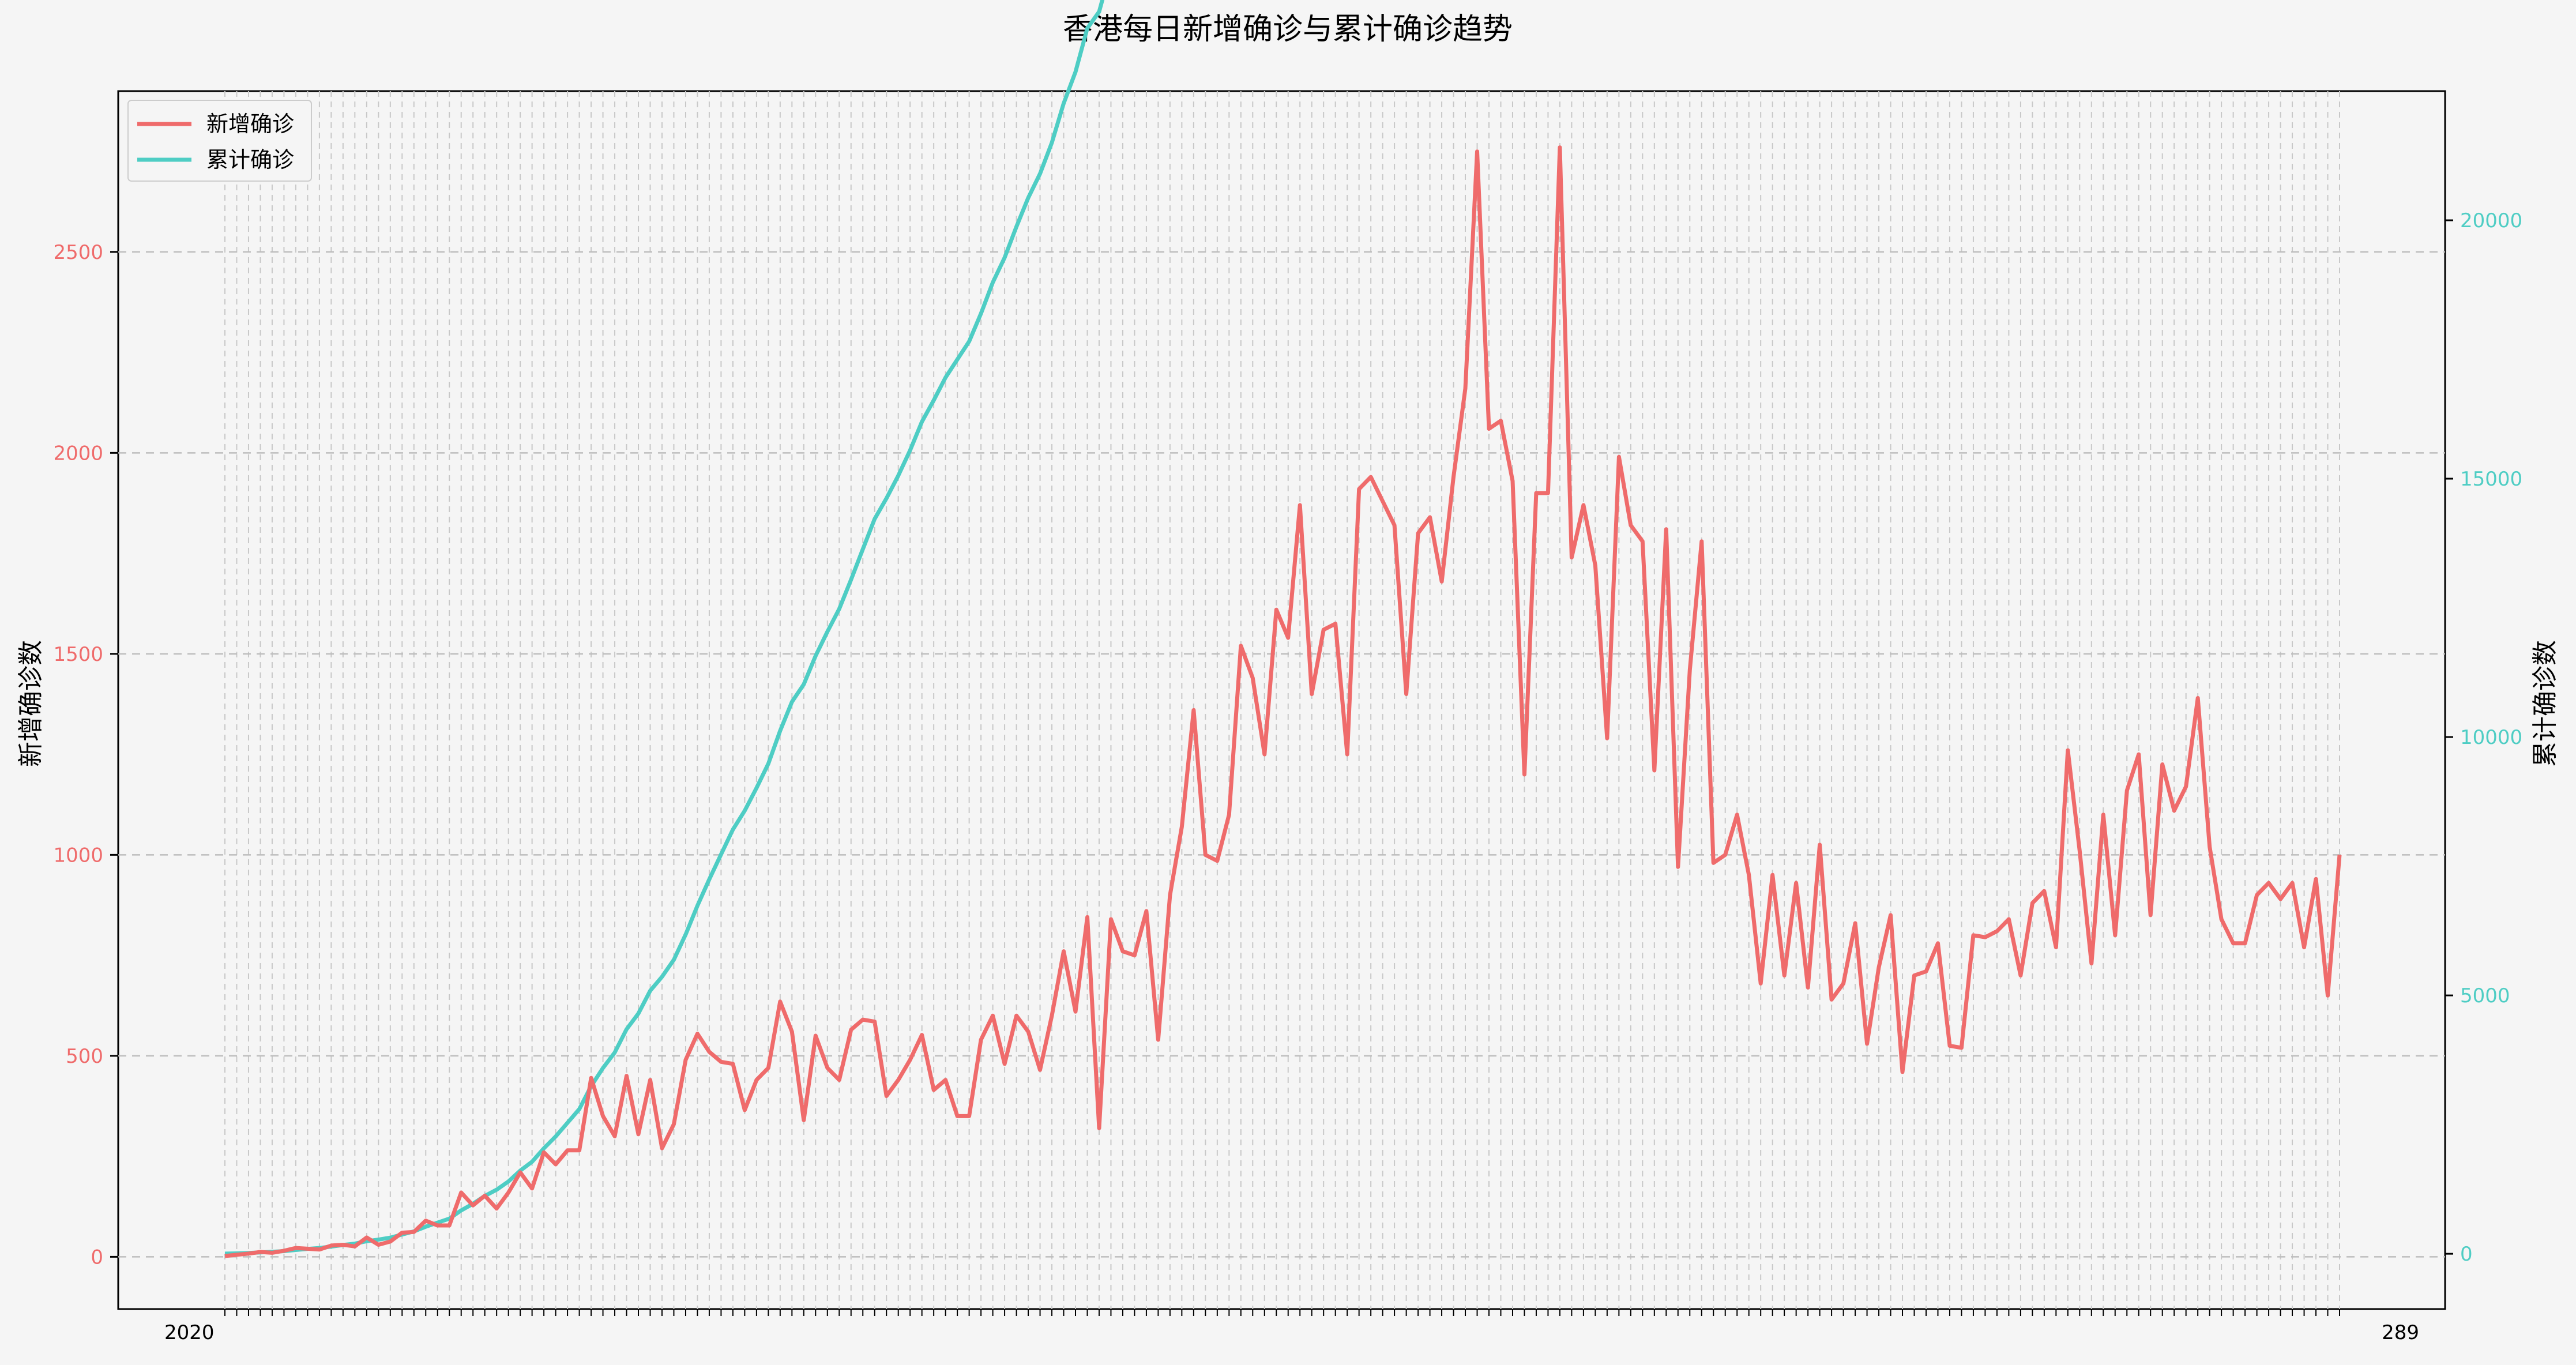 Image resolution: width=2576 pixels, height=1365 pixels. Describe the element at coordinates (2545, 704) in the screenshot. I see `right-axis-label: 累计确诊数` at that location.